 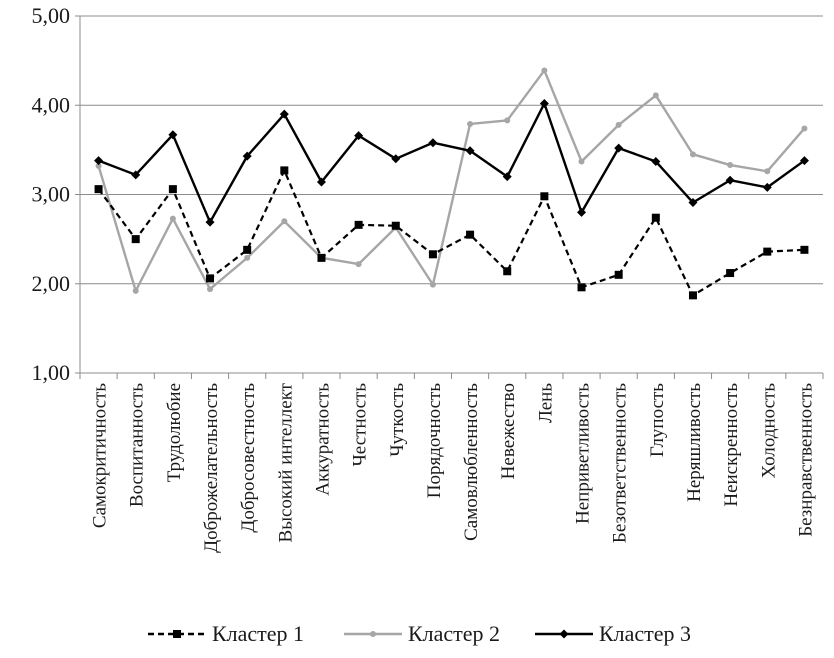 What do you see at coordinates (174, 432) in the screenshot?
I see `x-tick-label: Трудолюбие` at bounding box center [174, 432].